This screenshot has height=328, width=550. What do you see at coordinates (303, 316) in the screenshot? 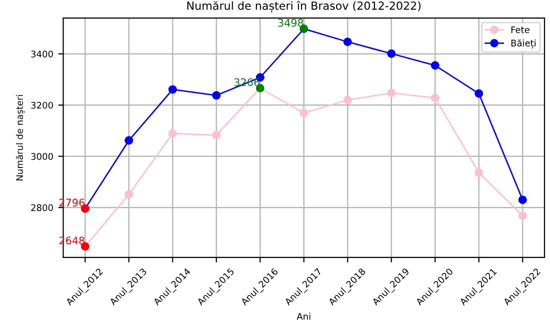
I see `x-axis-title: Ani` at bounding box center [303, 316].